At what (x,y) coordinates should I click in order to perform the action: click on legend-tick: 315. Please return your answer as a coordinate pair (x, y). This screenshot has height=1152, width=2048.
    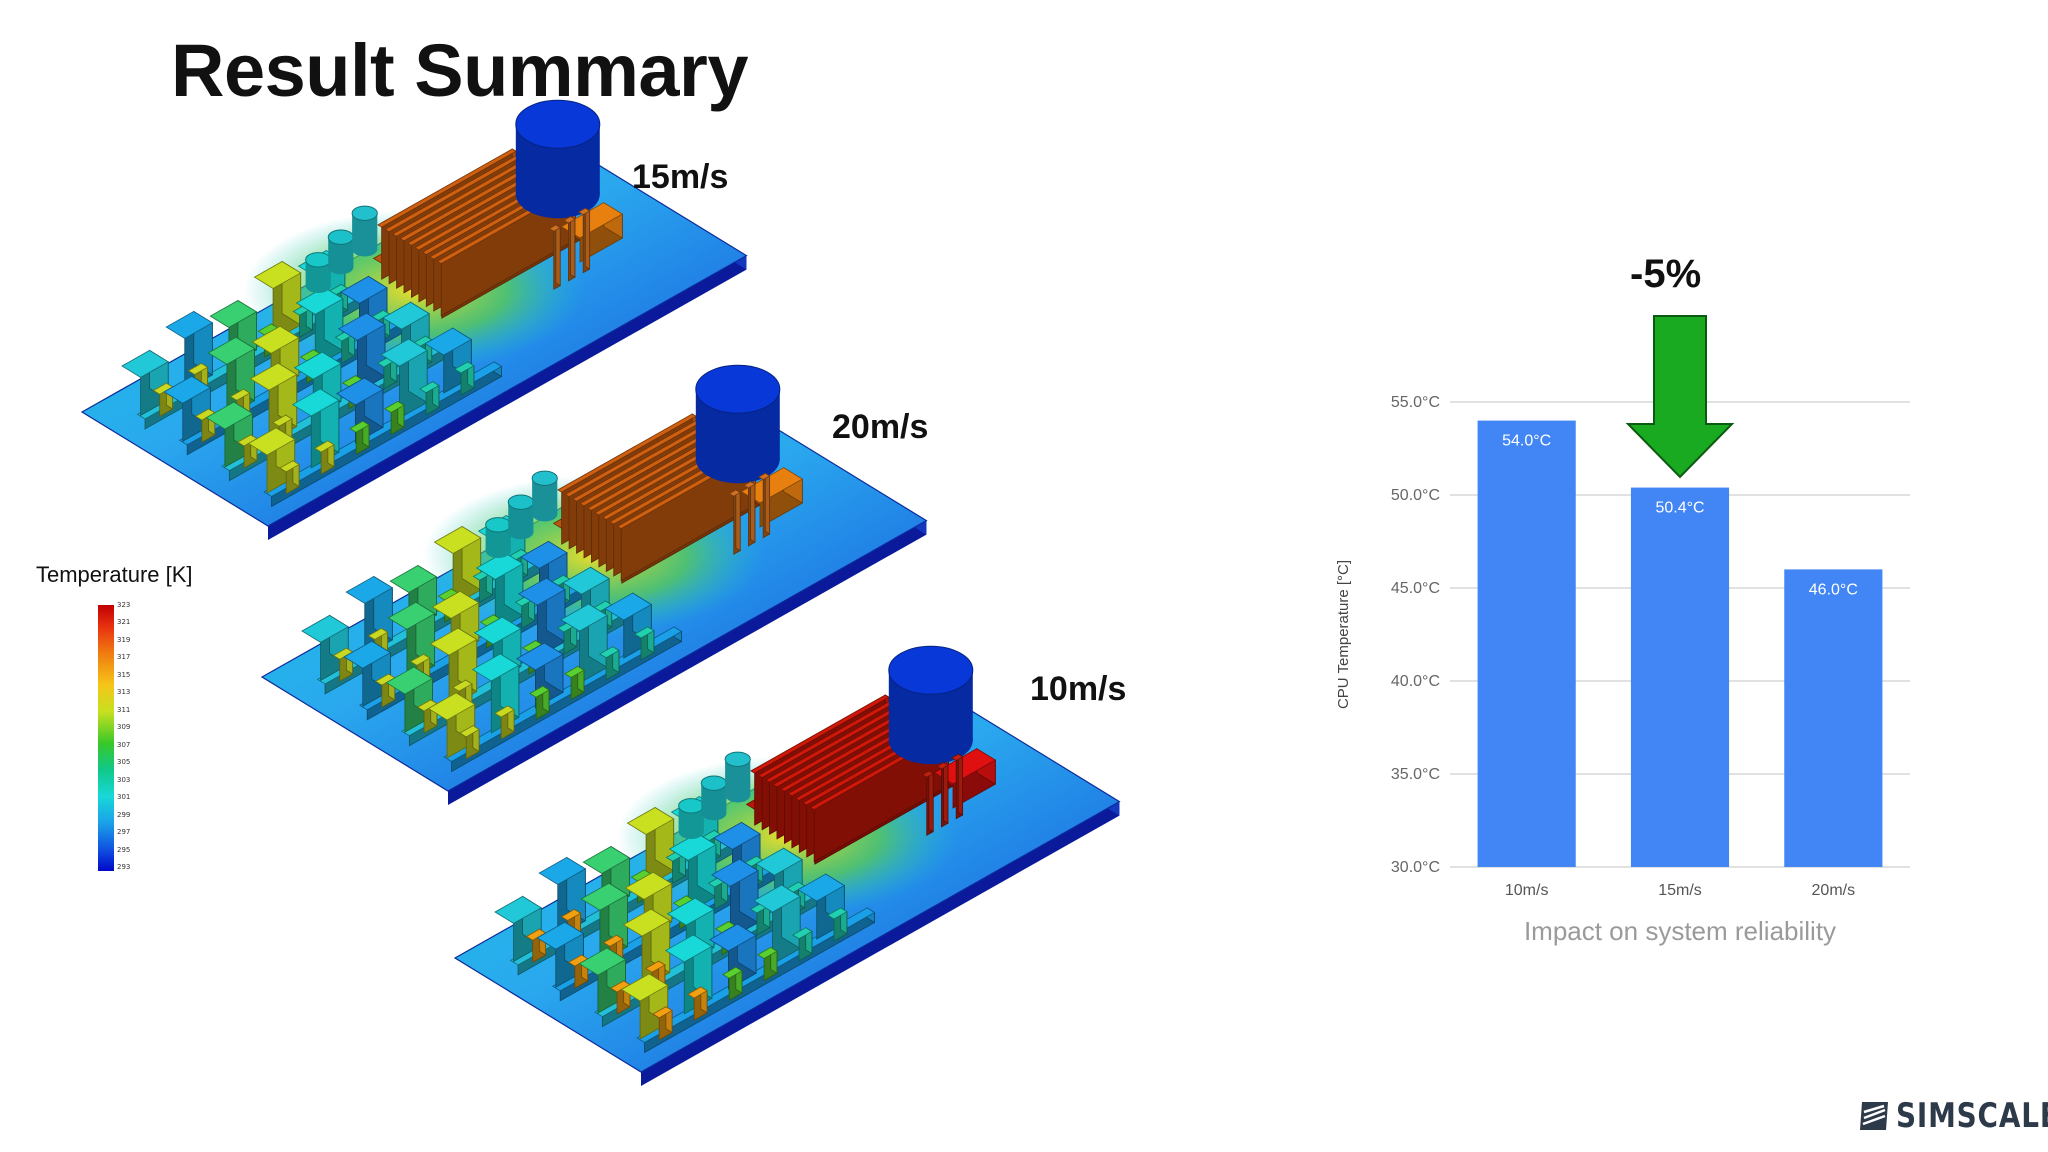
    Looking at the image, I should click on (124, 674).